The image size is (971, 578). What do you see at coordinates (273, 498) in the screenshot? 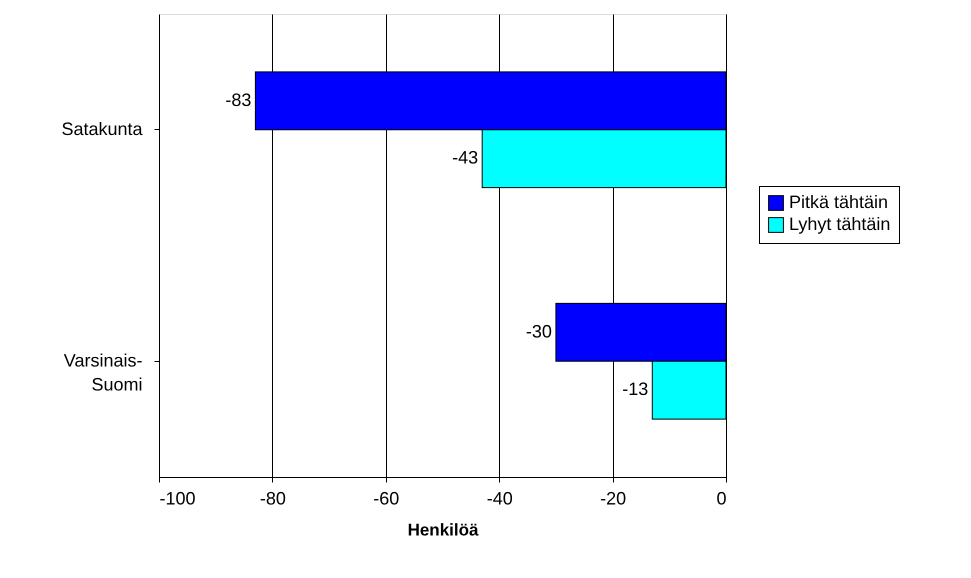
I see `x-tick-label: -80` at bounding box center [273, 498].